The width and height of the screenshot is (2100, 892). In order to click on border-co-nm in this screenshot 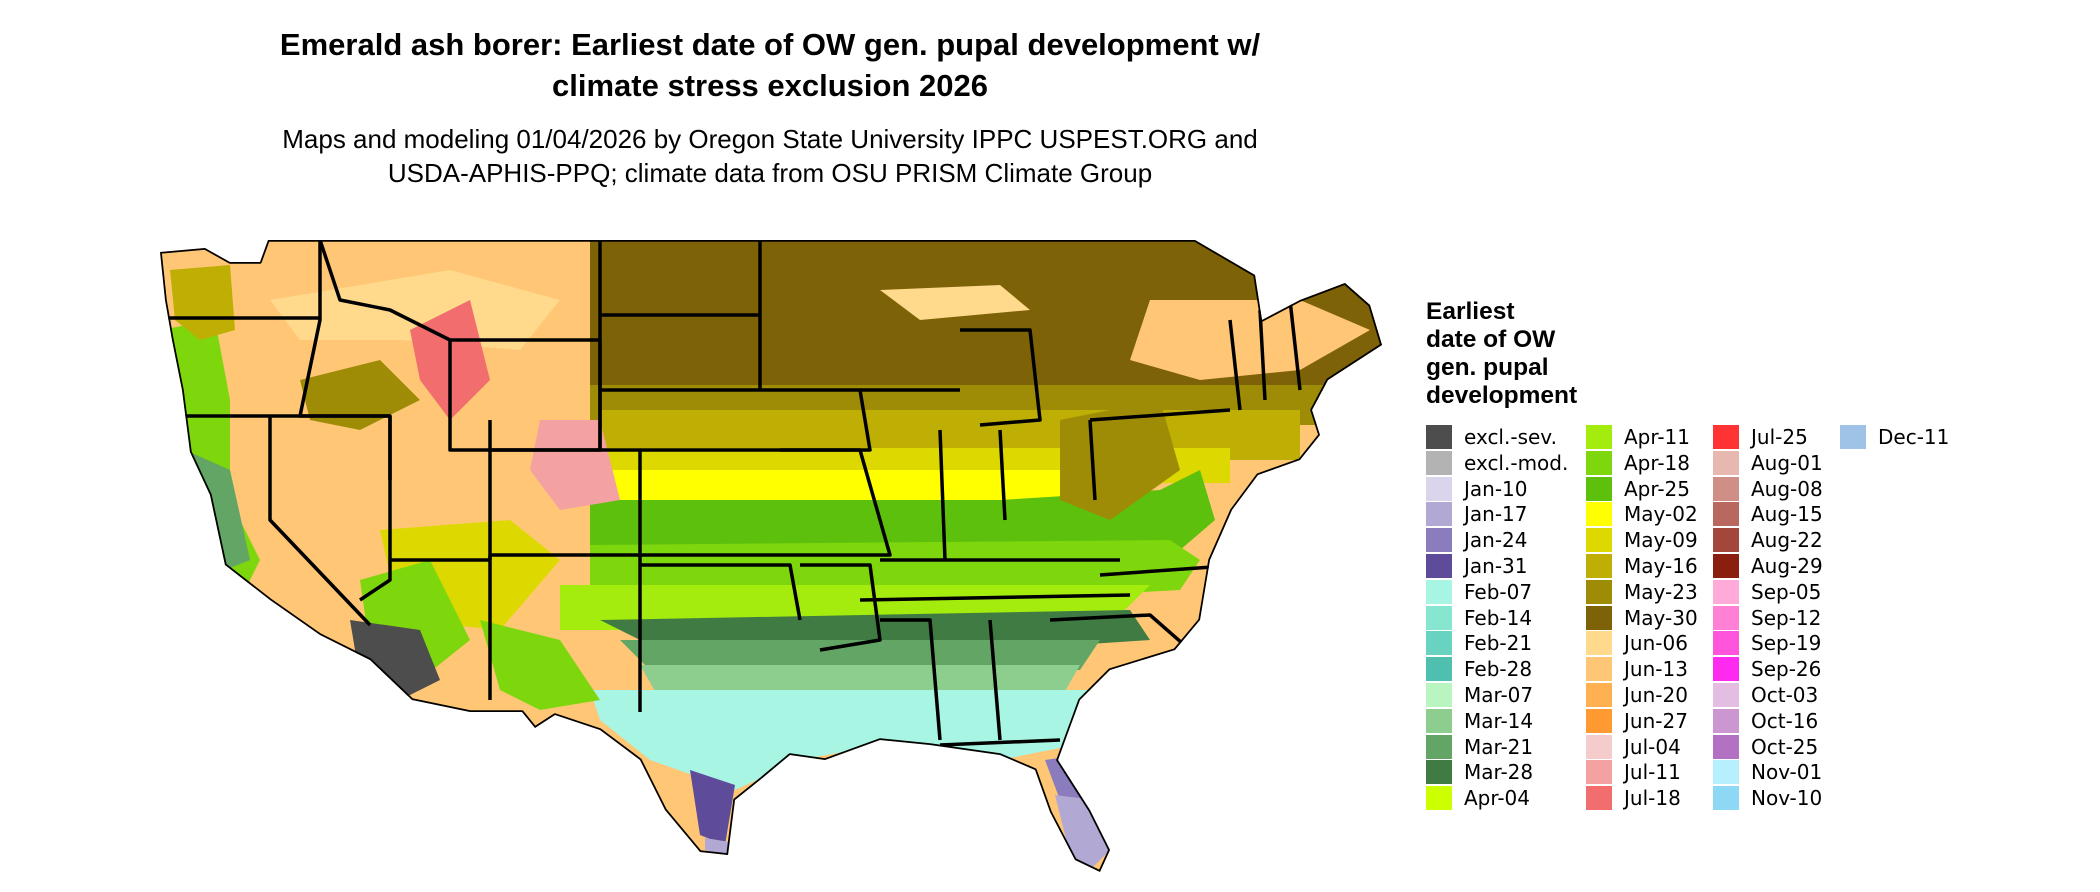, I will do `click(566, 502)`.